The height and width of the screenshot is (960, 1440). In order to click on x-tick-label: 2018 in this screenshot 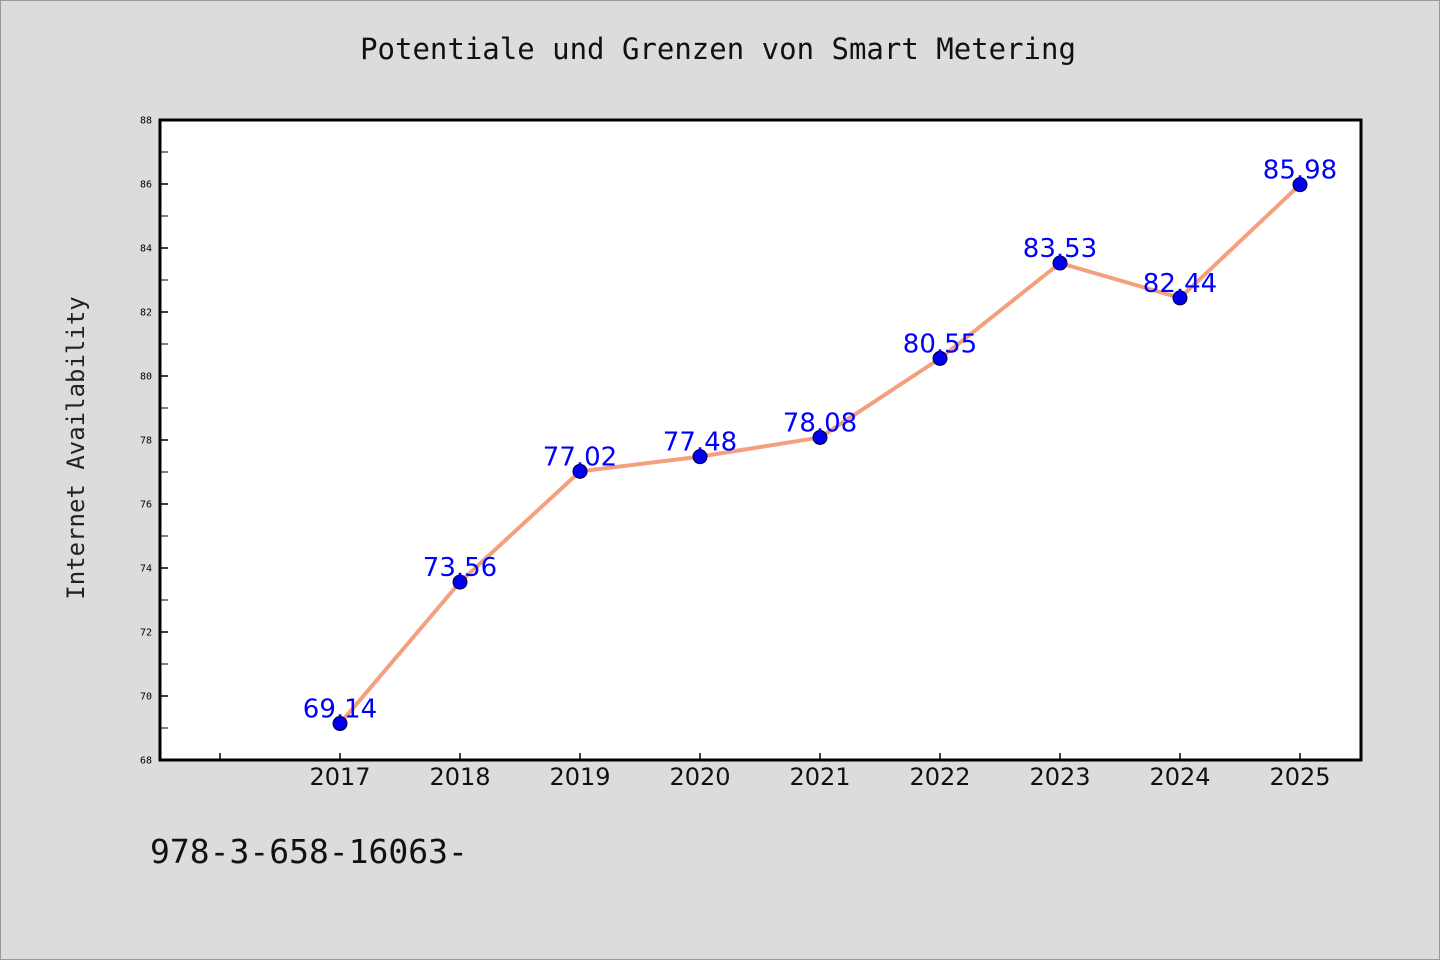, I will do `click(459, 777)`.